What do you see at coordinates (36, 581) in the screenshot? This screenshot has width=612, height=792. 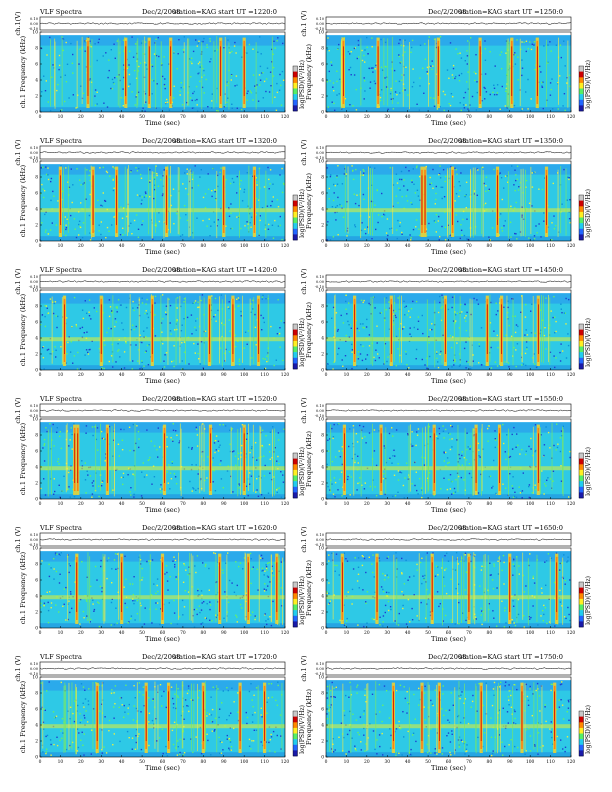 I see `y-tick-label: 6` at bounding box center [36, 581].